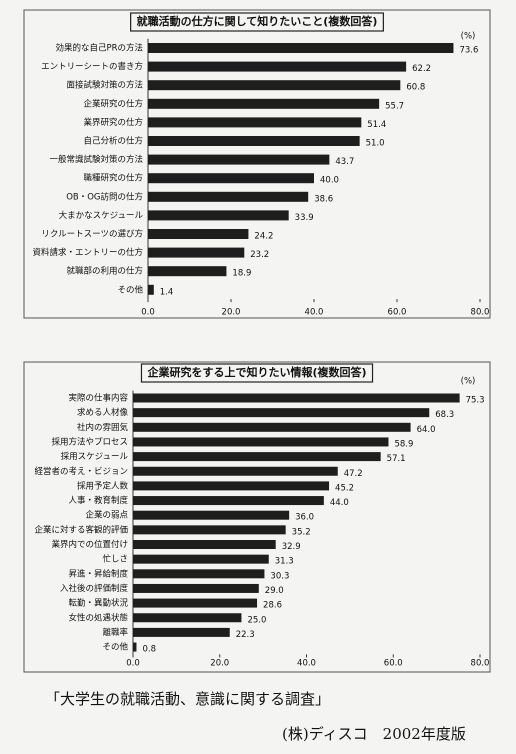 This screenshot has width=516, height=754. What do you see at coordinates (279, 576) in the screenshot?
I see `value-label: 30.3` at bounding box center [279, 576].